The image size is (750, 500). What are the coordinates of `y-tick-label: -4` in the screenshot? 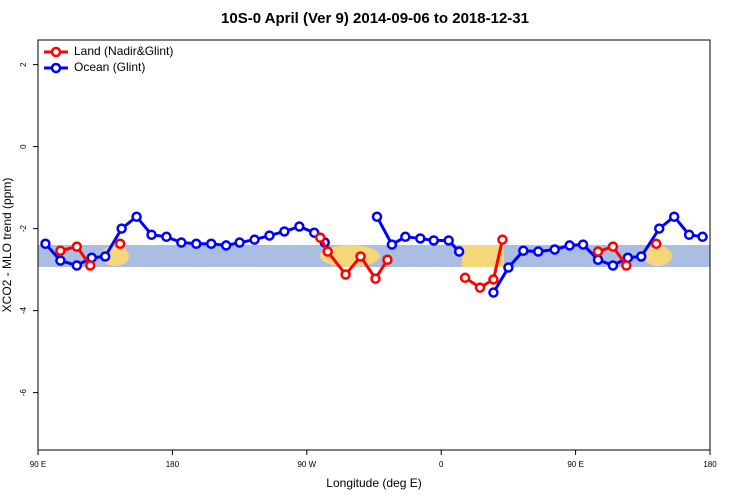 It's located at (23, 310).